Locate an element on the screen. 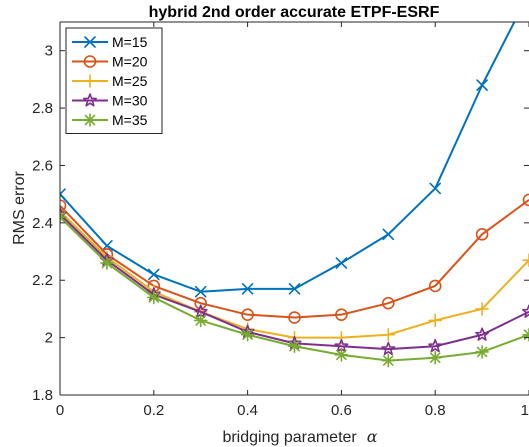 This screenshot has height=447, width=529. x-tick-label: 0.2 is located at coordinates (153, 410).